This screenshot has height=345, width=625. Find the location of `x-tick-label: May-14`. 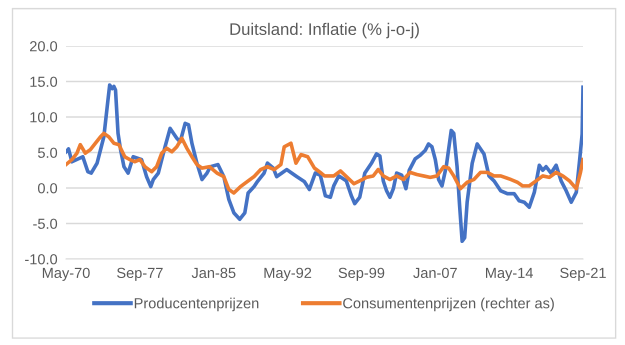

x-tick-label: May-14 is located at coordinates (509, 274).